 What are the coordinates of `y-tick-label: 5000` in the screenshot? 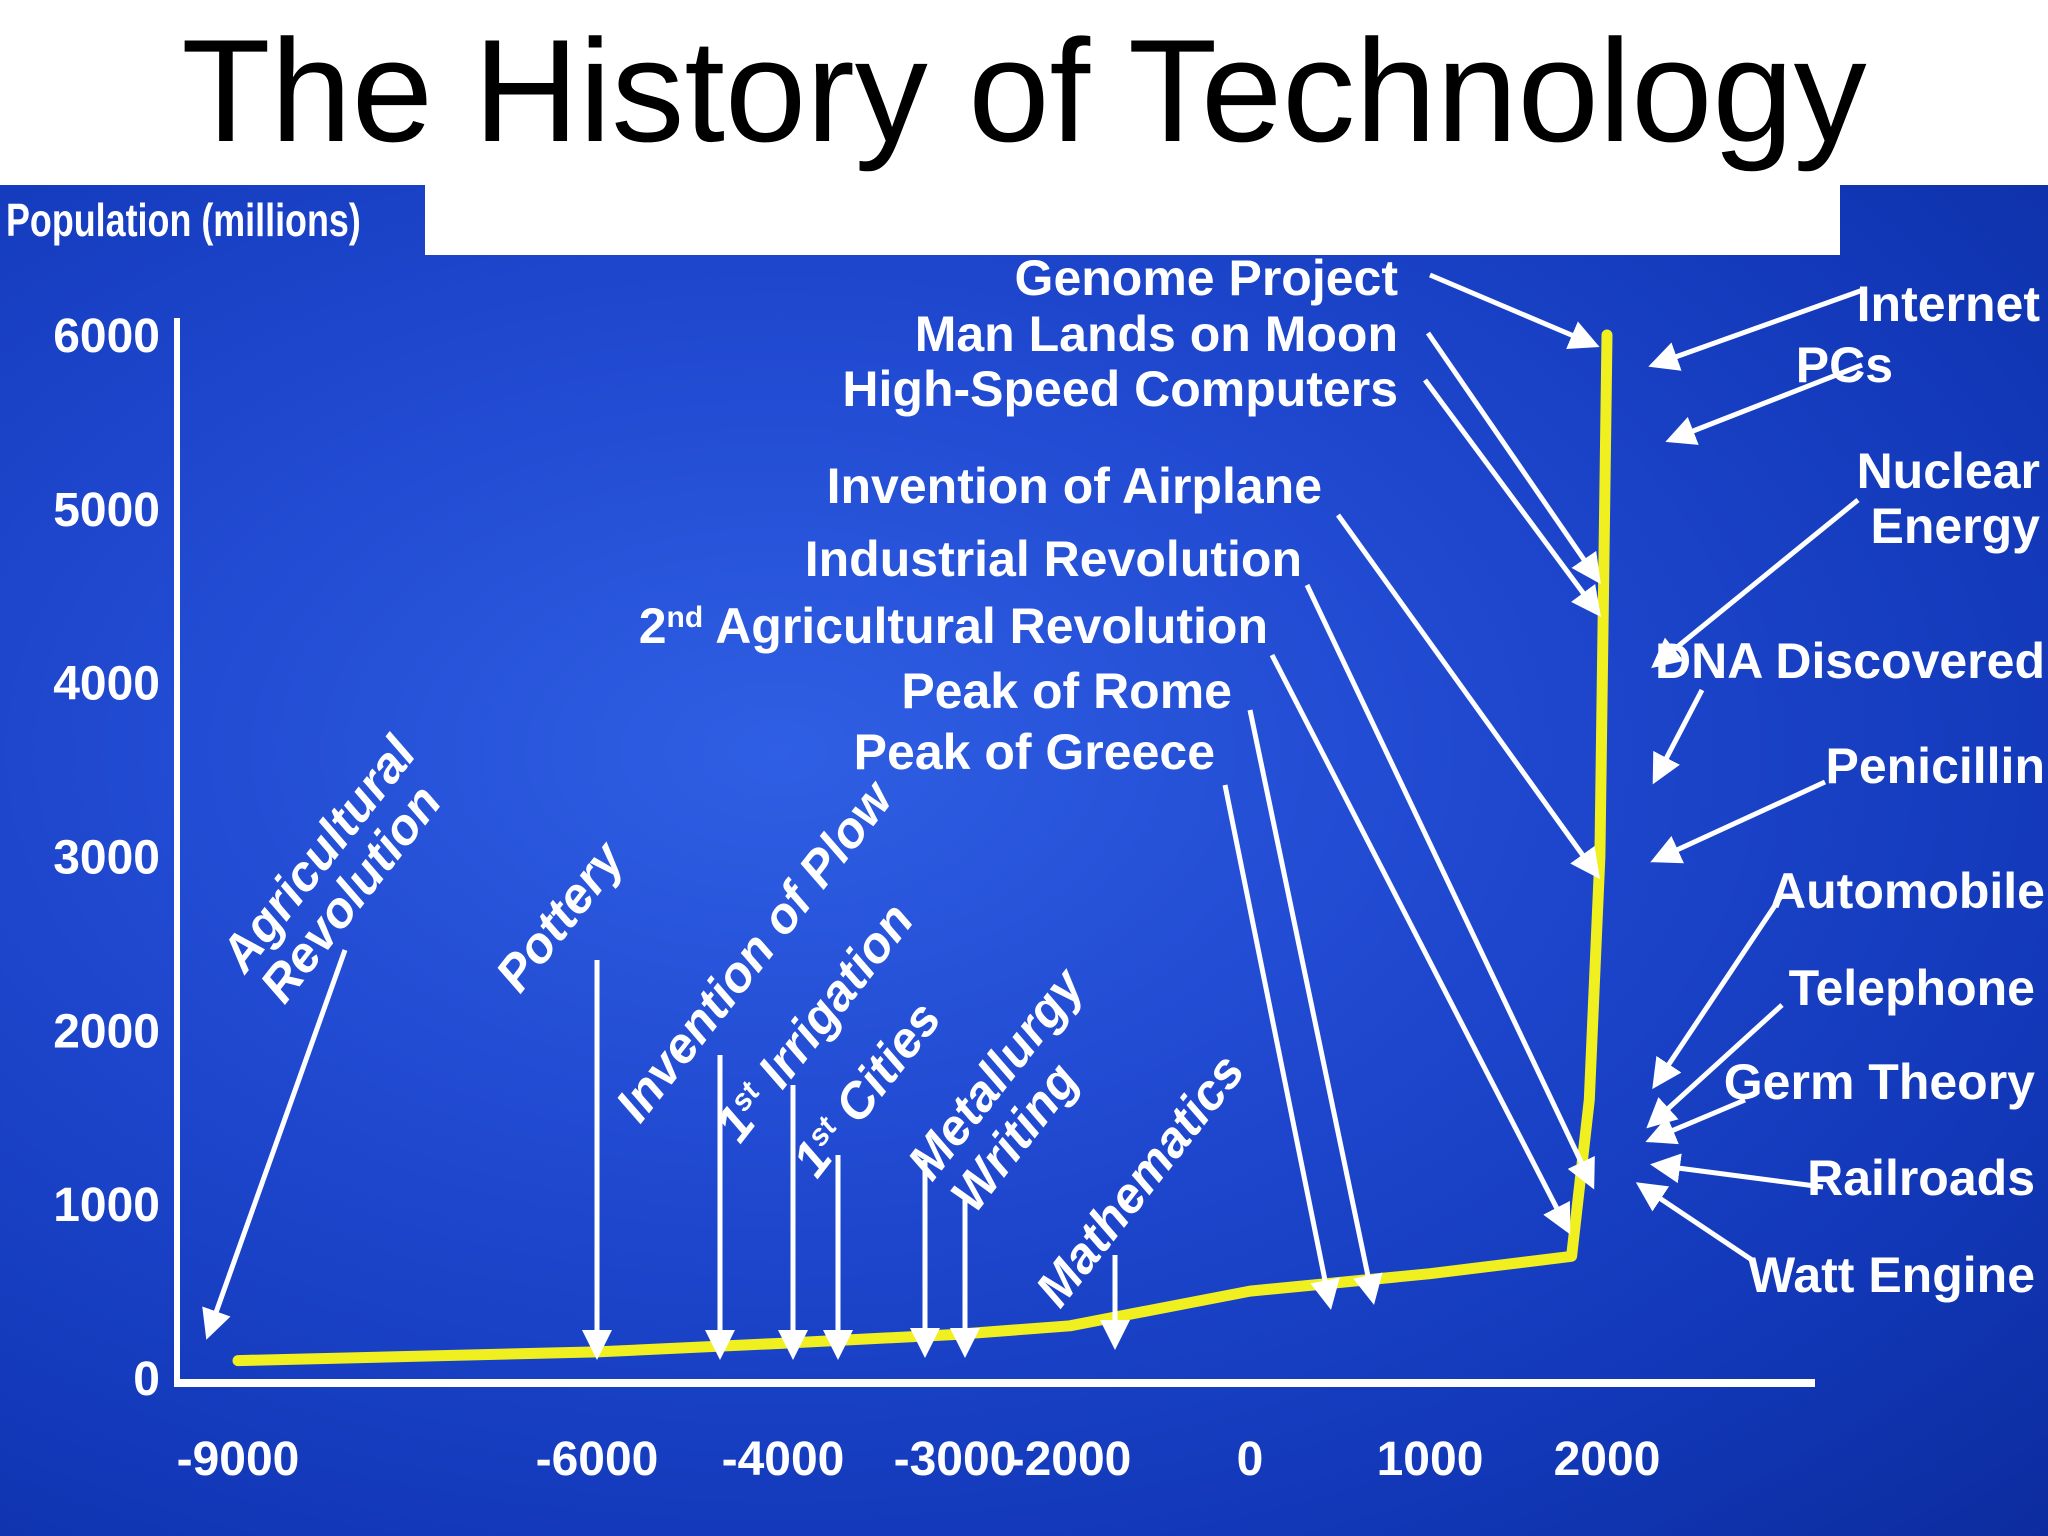 It's located at (106, 510).